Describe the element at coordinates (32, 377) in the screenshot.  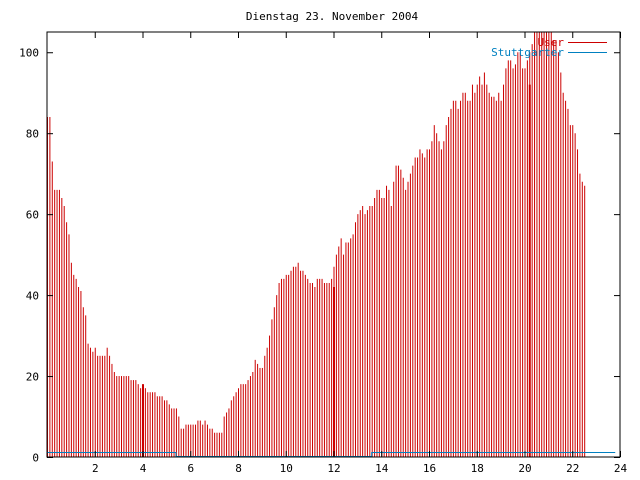
I see `y-tick-label: 20` at that location.